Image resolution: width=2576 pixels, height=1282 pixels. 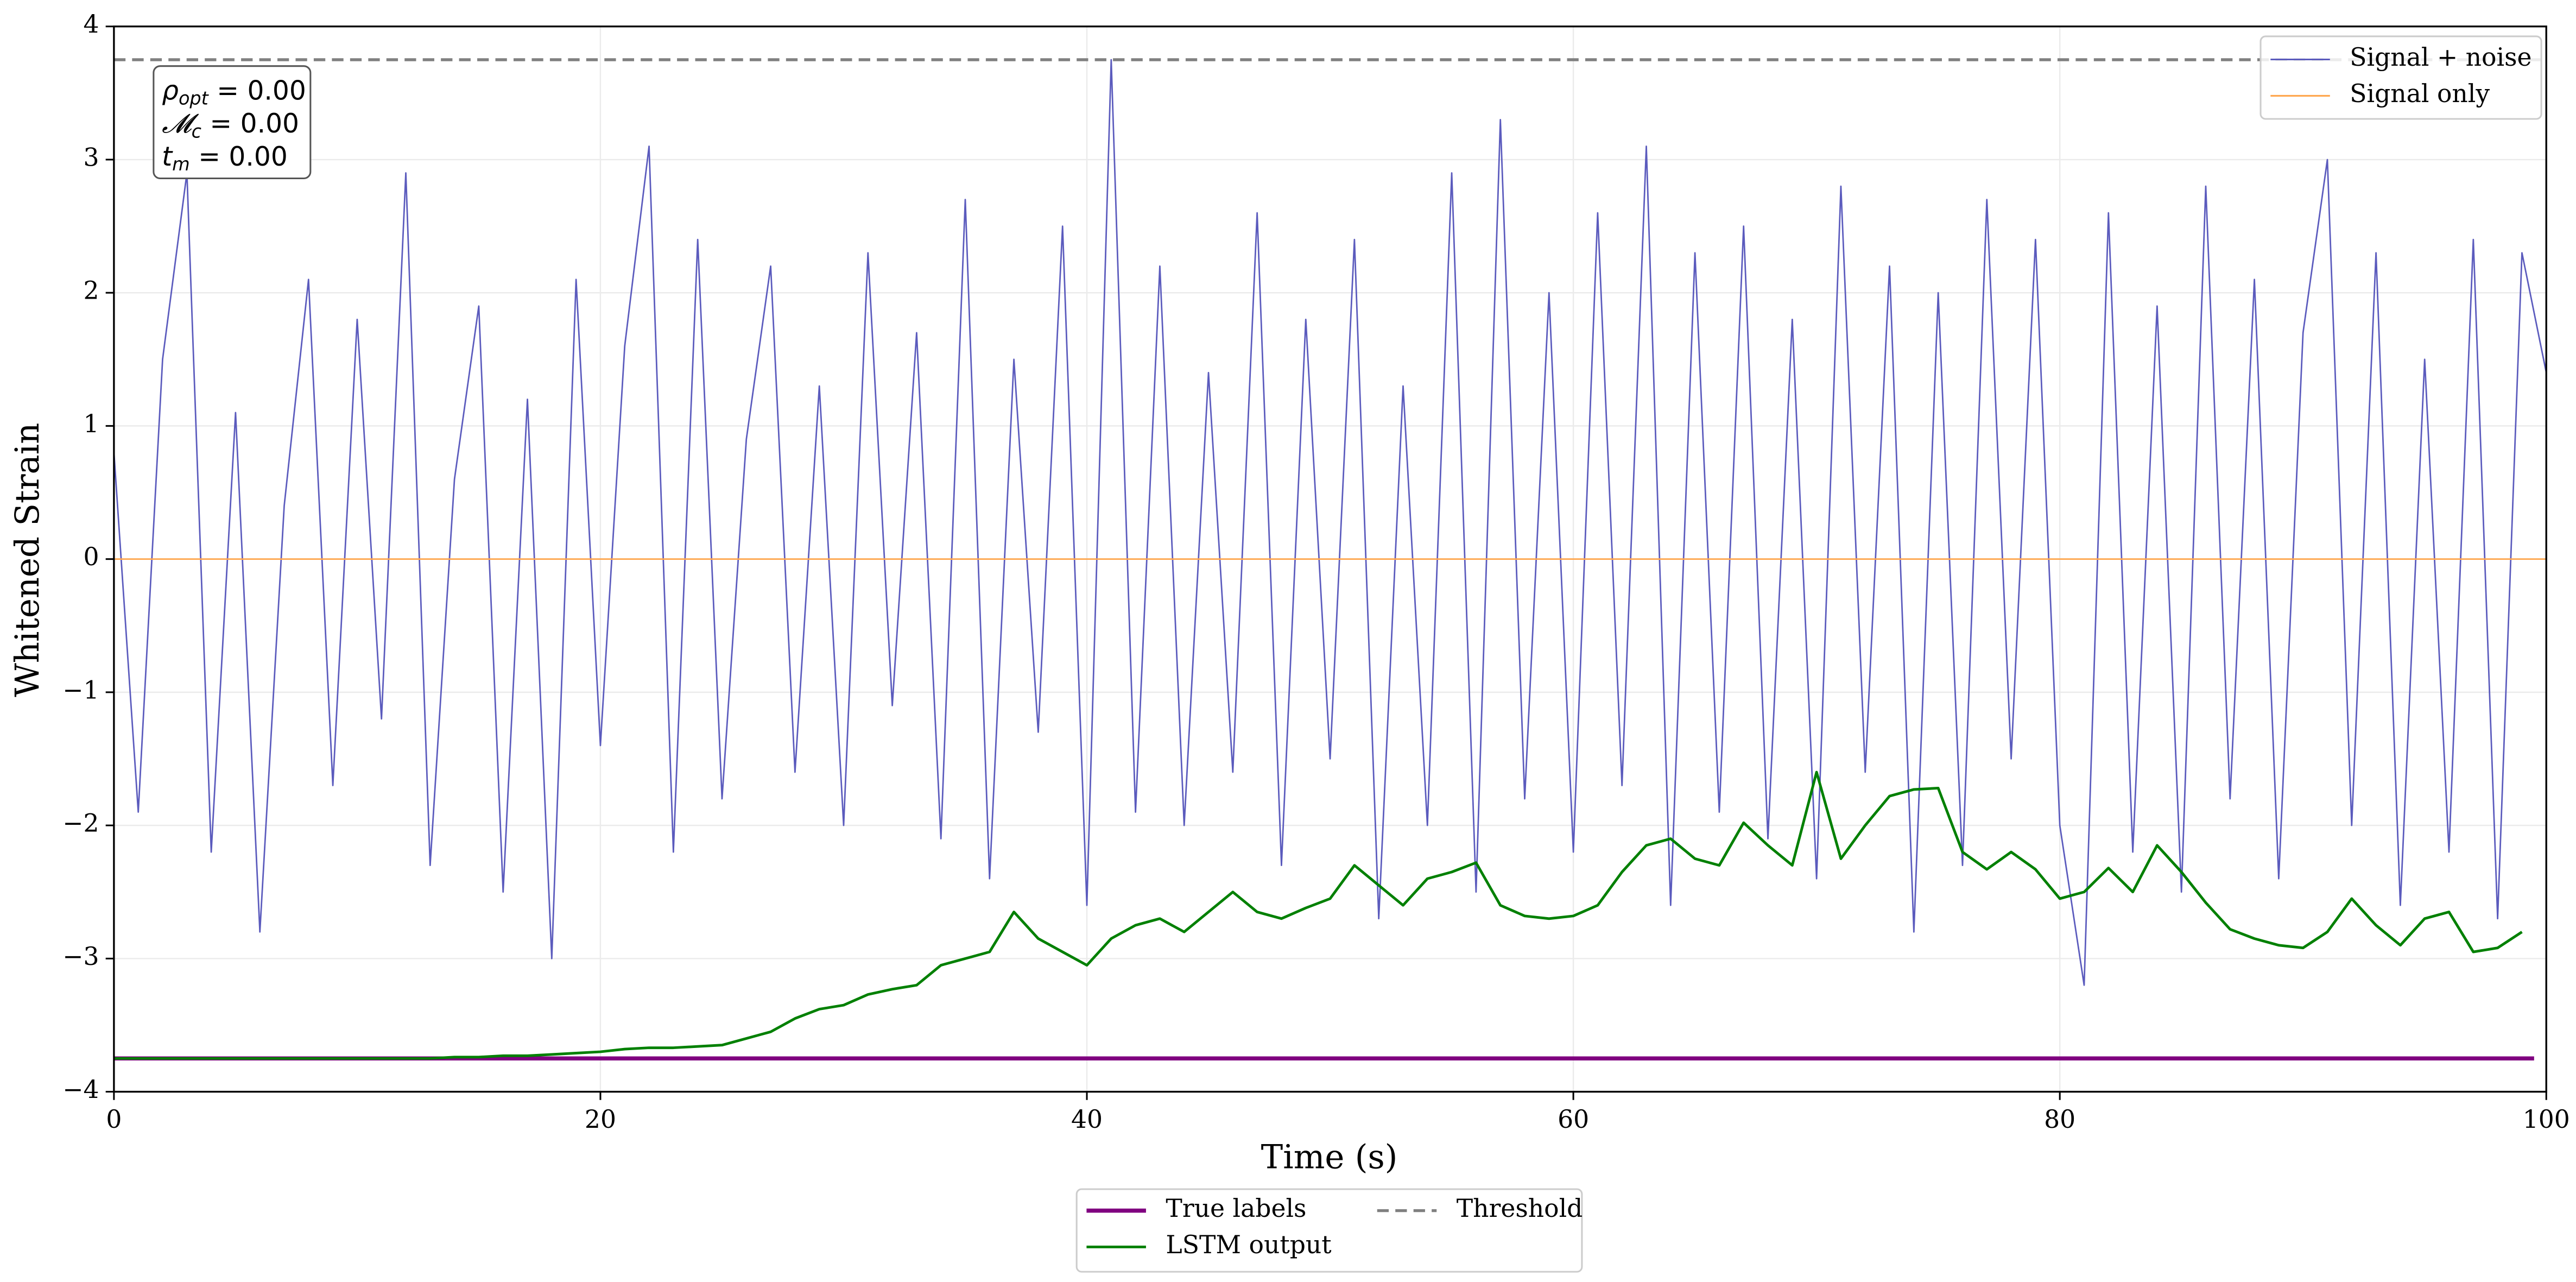 I want to click on x-tick-label: 0, so click(x=114, y=1119).